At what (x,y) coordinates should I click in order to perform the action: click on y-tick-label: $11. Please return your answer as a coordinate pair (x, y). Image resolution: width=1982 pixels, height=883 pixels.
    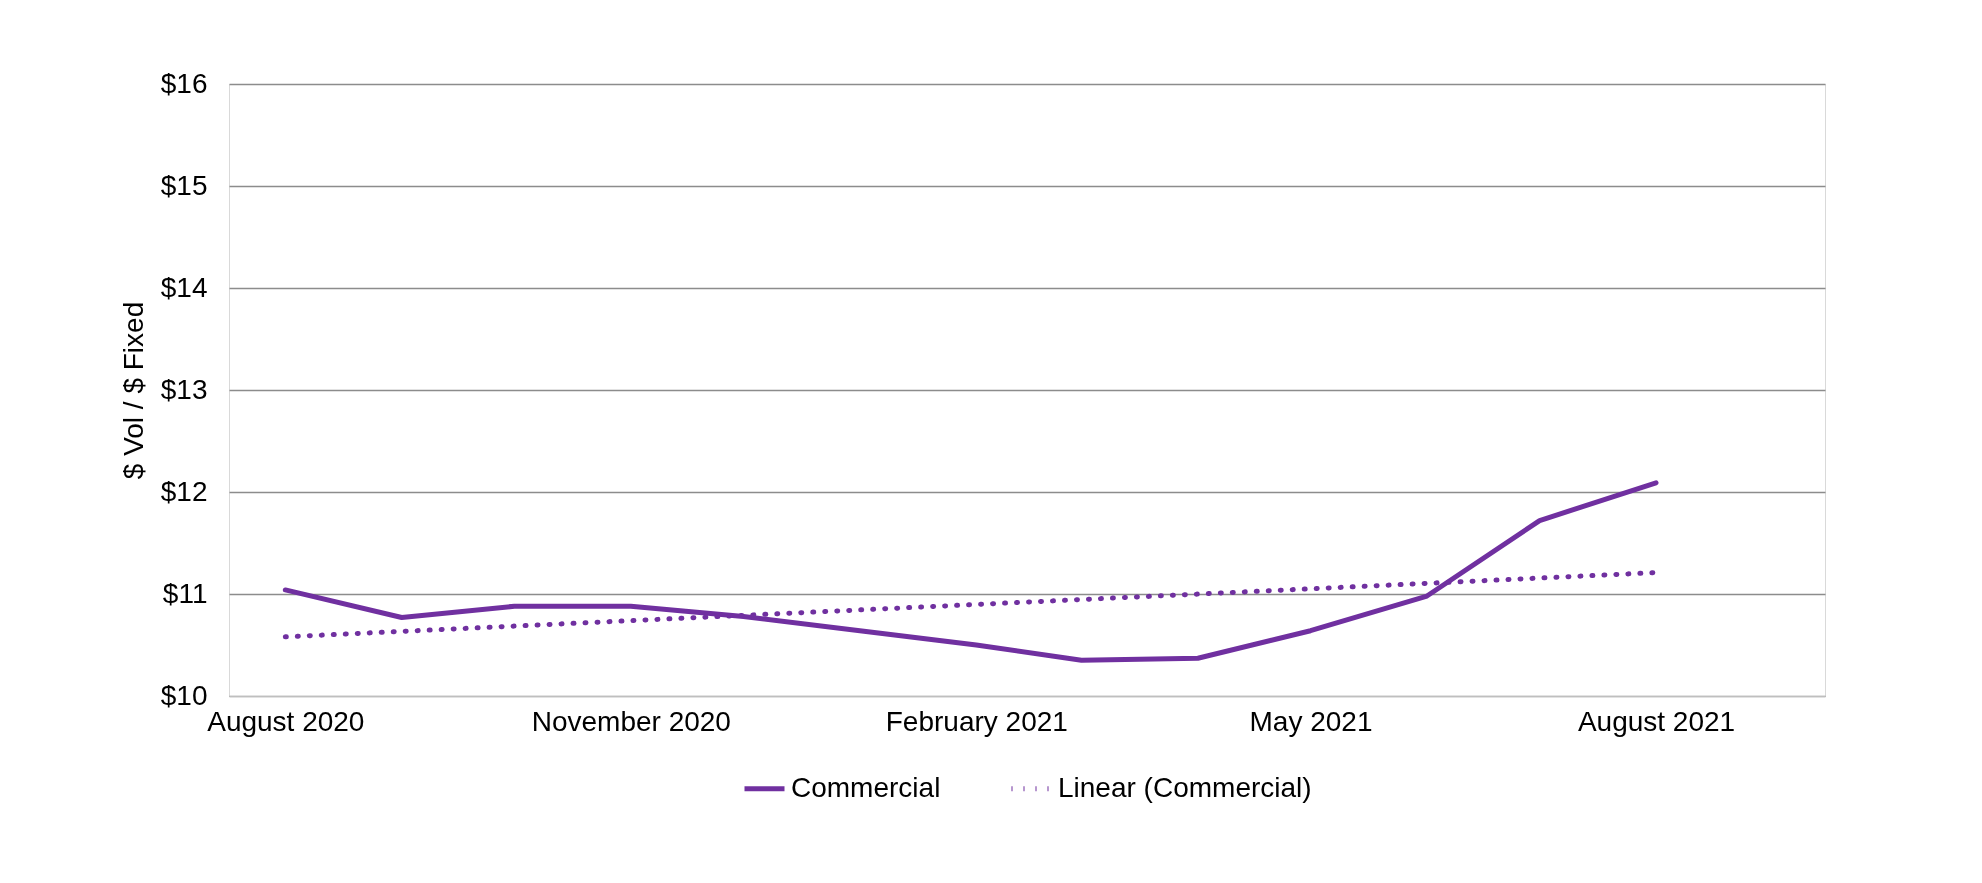
    Looking at the image, I should click on (185, 593).